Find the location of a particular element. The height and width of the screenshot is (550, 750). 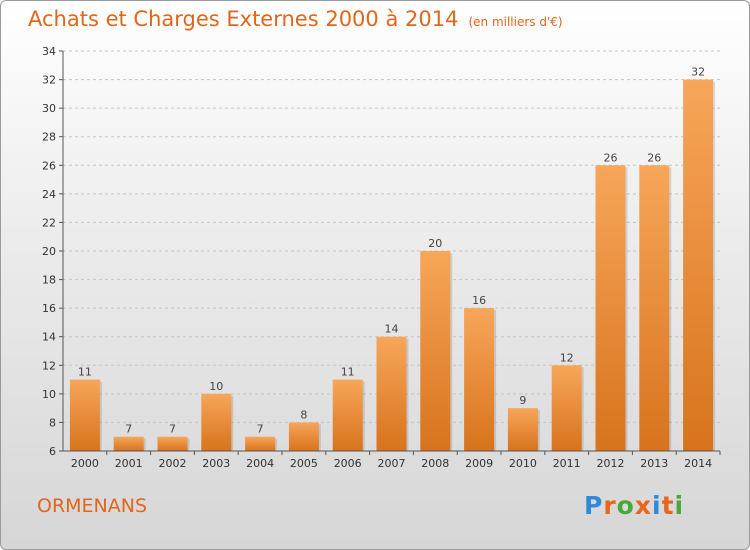

proxiti-logo: Proxiti is located at coordinates (634, 505).